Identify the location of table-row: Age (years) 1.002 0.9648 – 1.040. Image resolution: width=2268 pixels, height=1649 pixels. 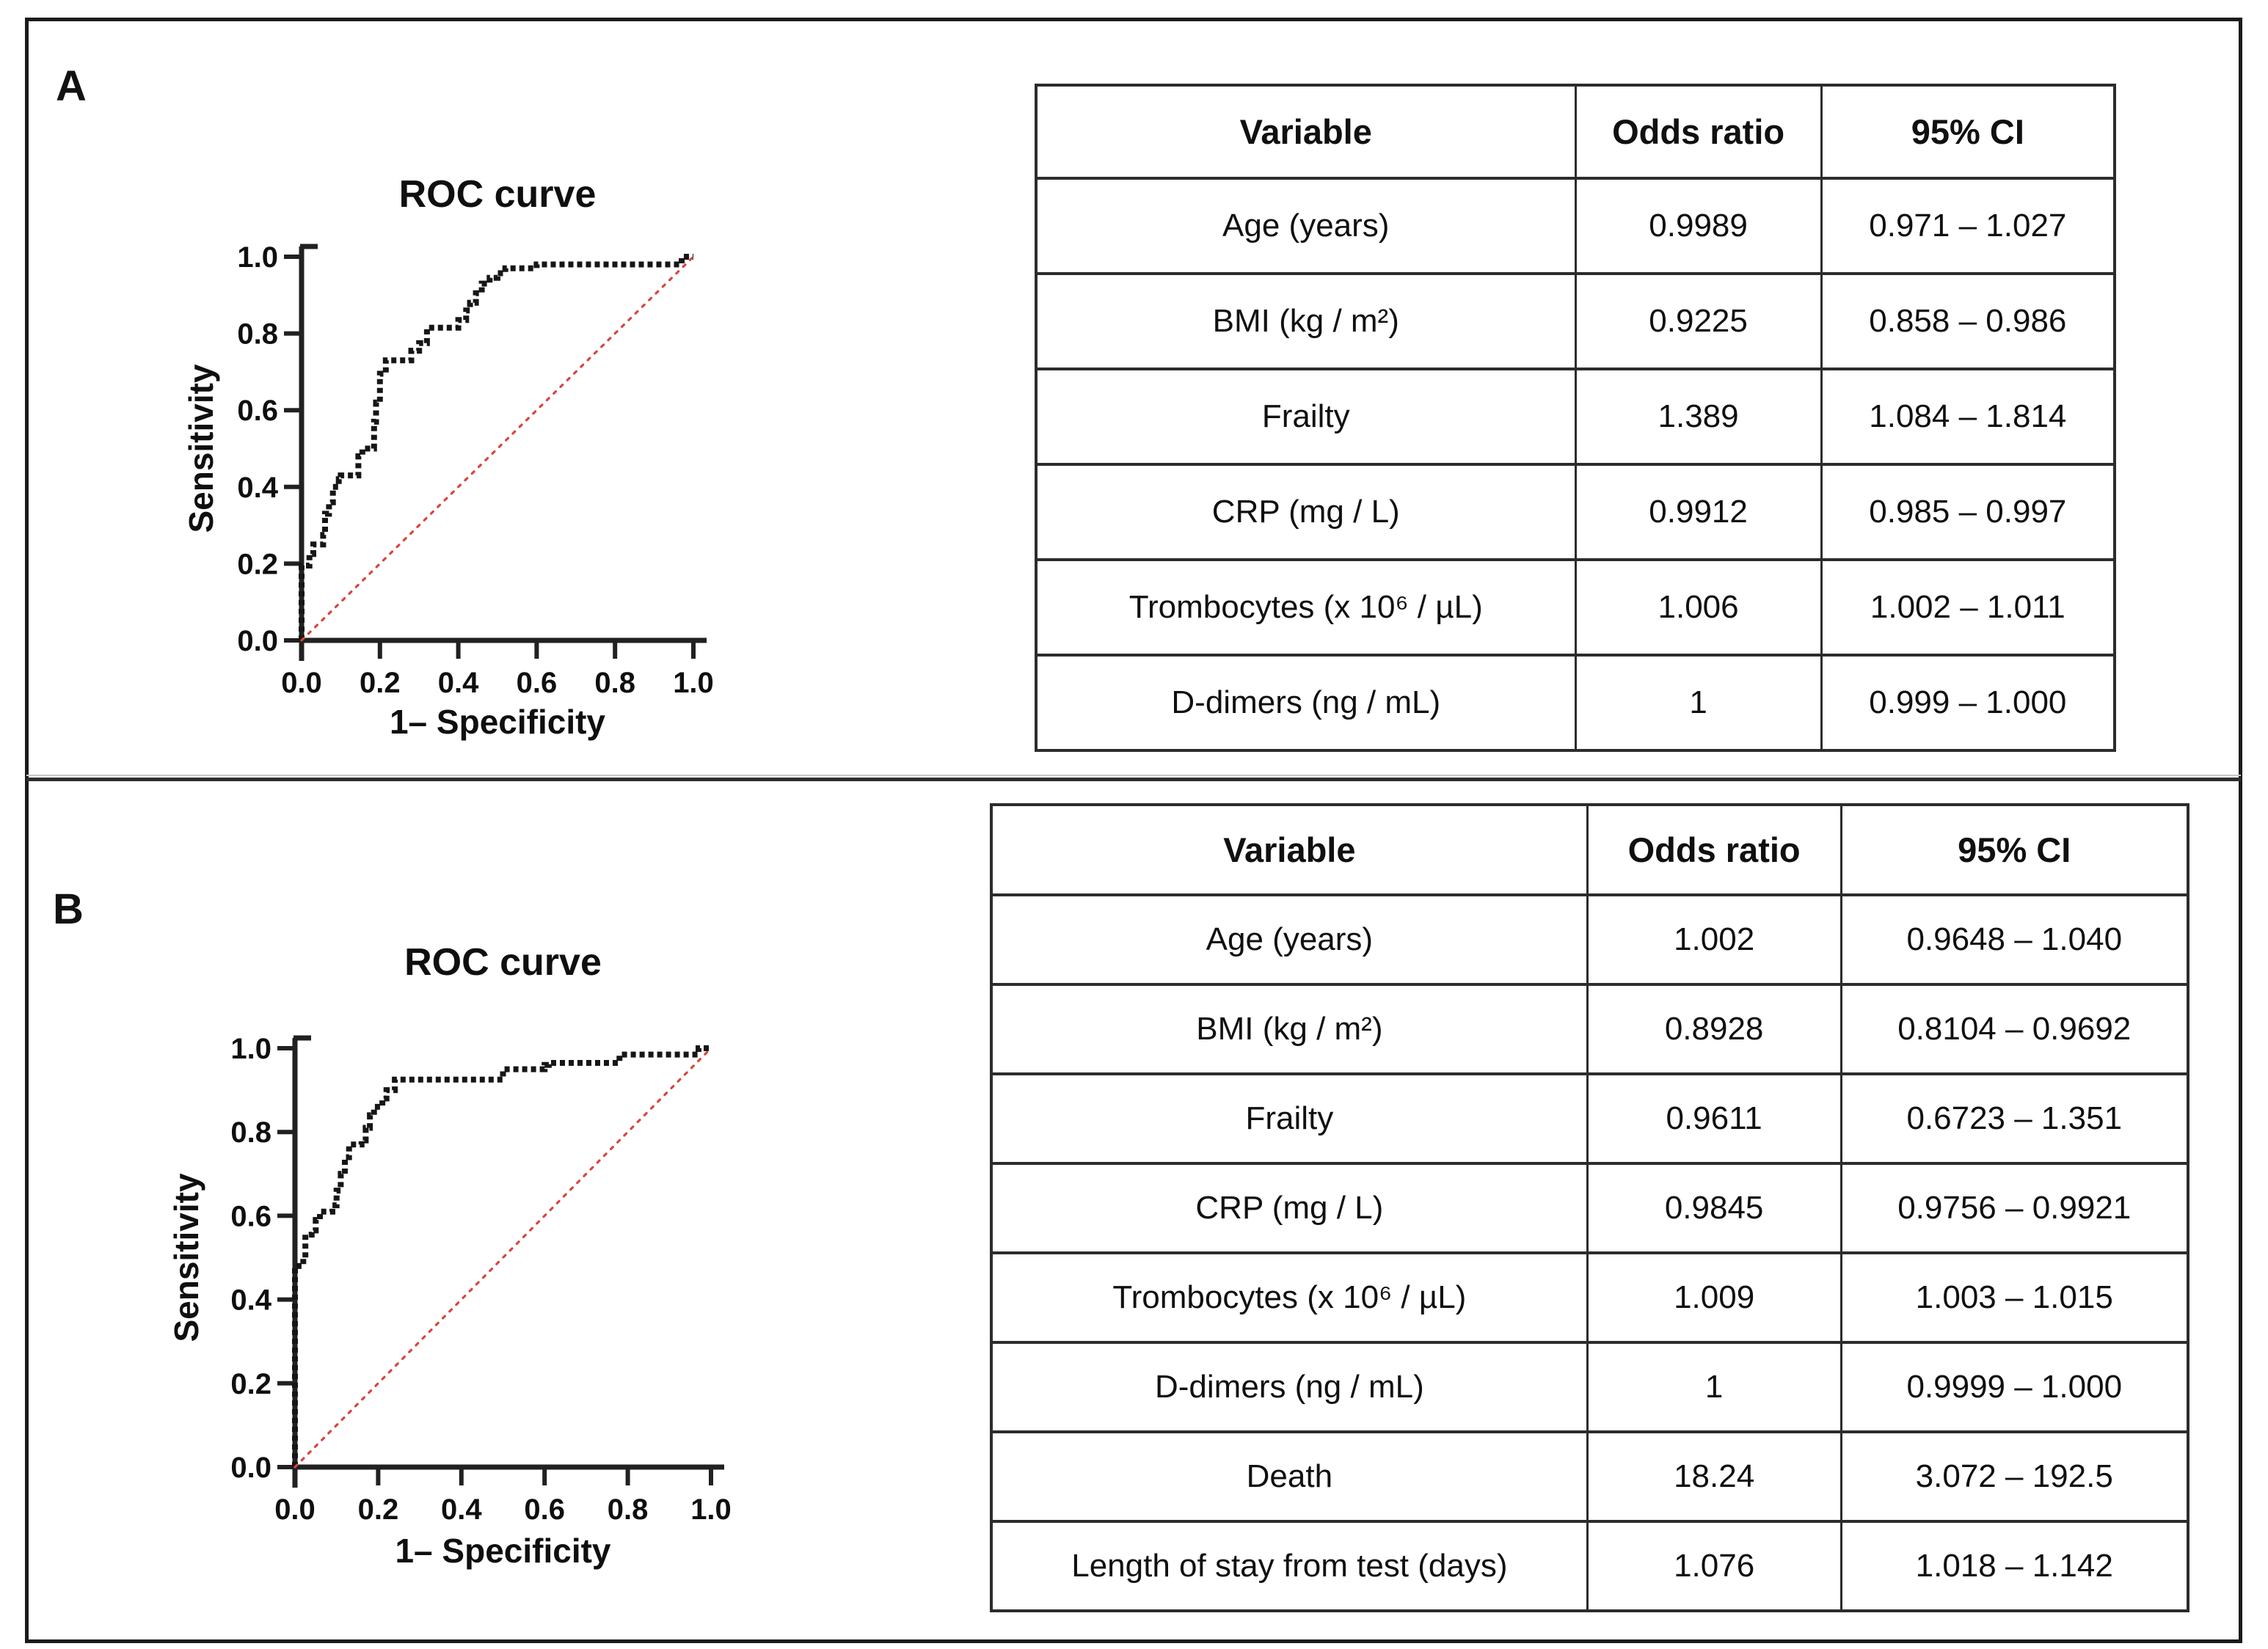
(1590, 939).